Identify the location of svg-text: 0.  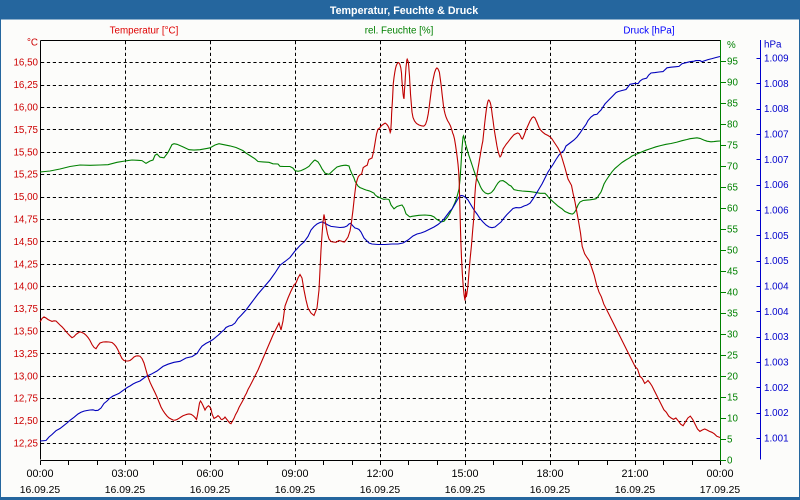
(730, 461).